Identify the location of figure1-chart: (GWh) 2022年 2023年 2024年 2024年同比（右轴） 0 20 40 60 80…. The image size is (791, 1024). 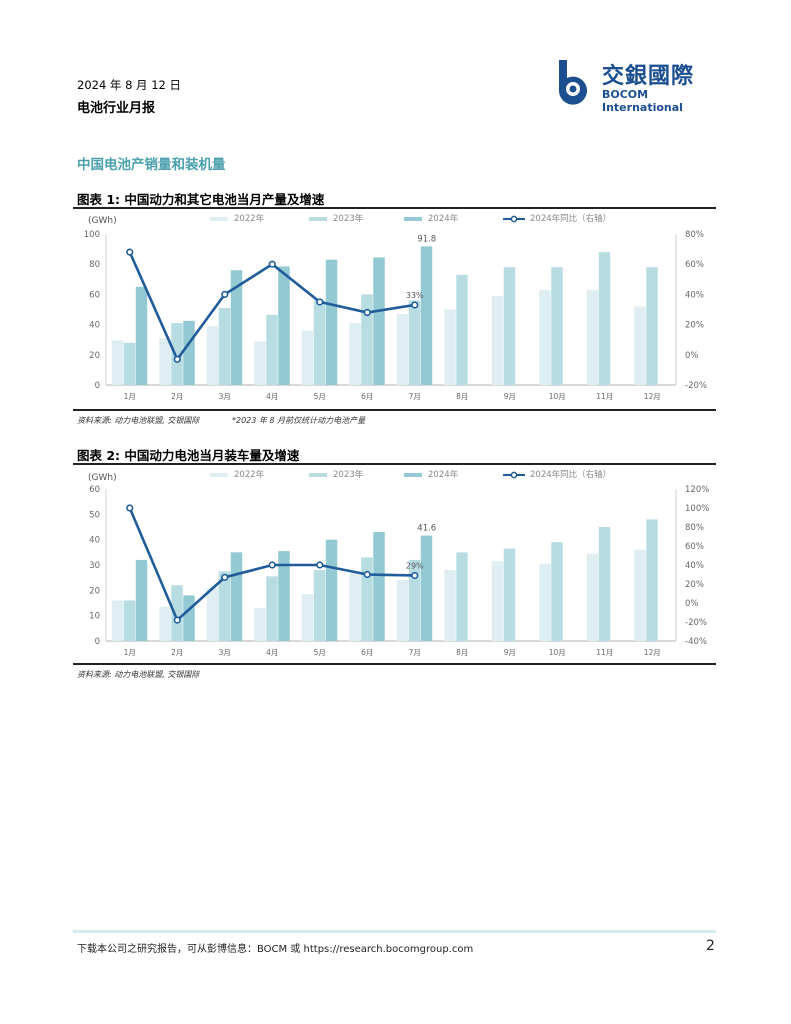
(395, 307).